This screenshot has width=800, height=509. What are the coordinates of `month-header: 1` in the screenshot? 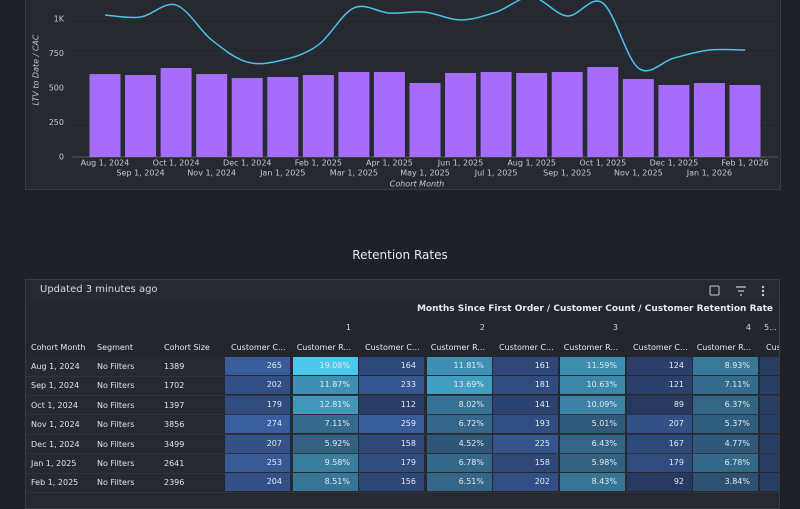 It's located at (348, 327).